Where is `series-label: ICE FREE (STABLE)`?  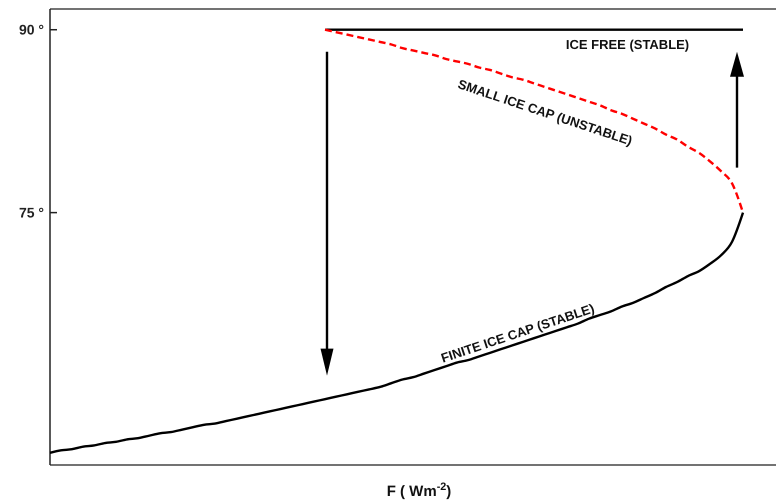 series-label: ICE FREE (STABLE) is located at coordinates (628, 44).